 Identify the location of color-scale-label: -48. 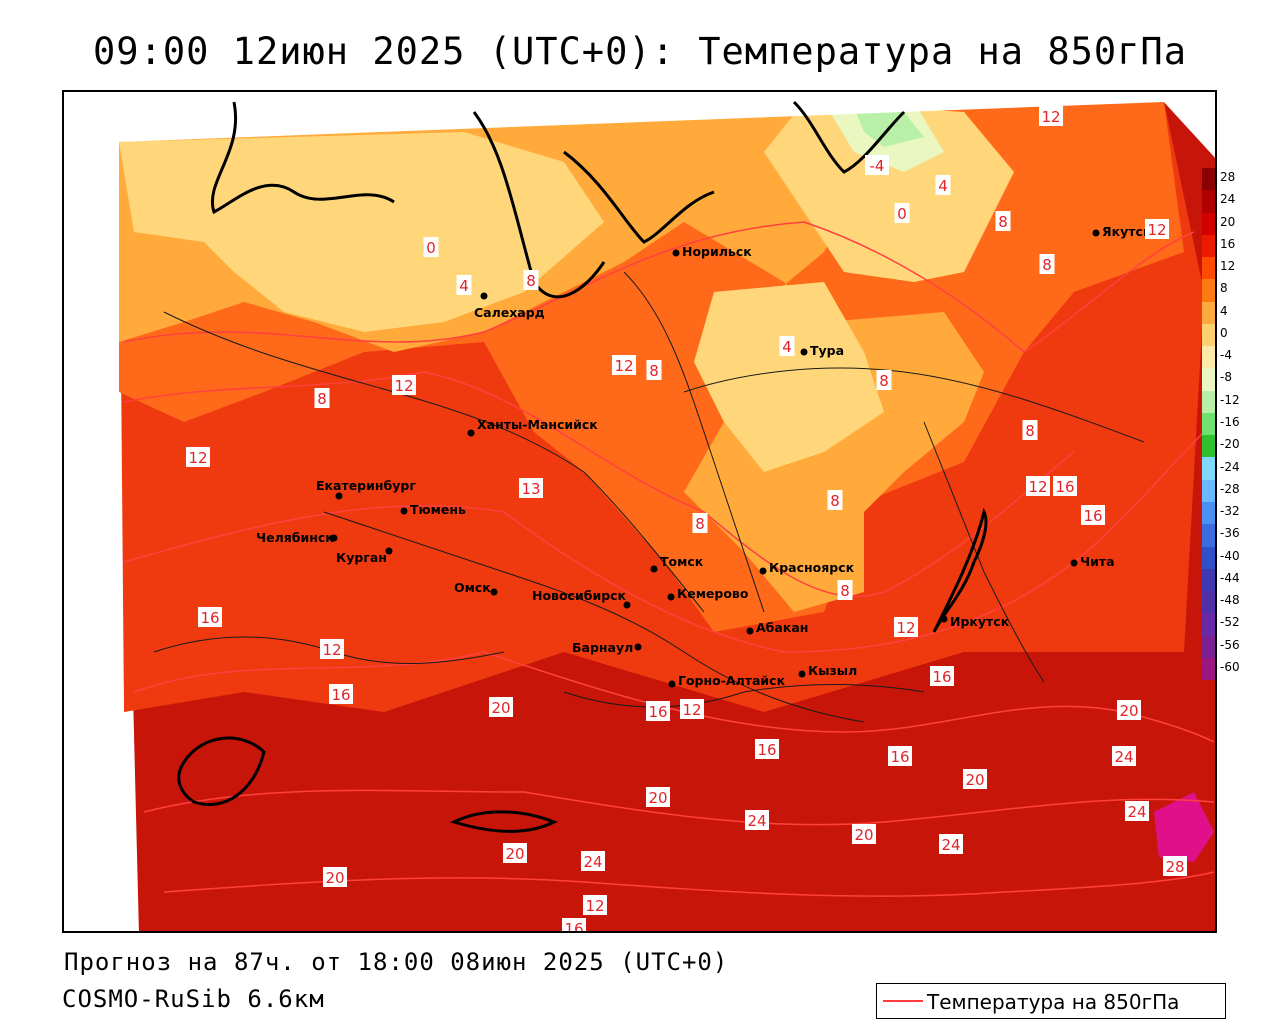
(1230, 600).